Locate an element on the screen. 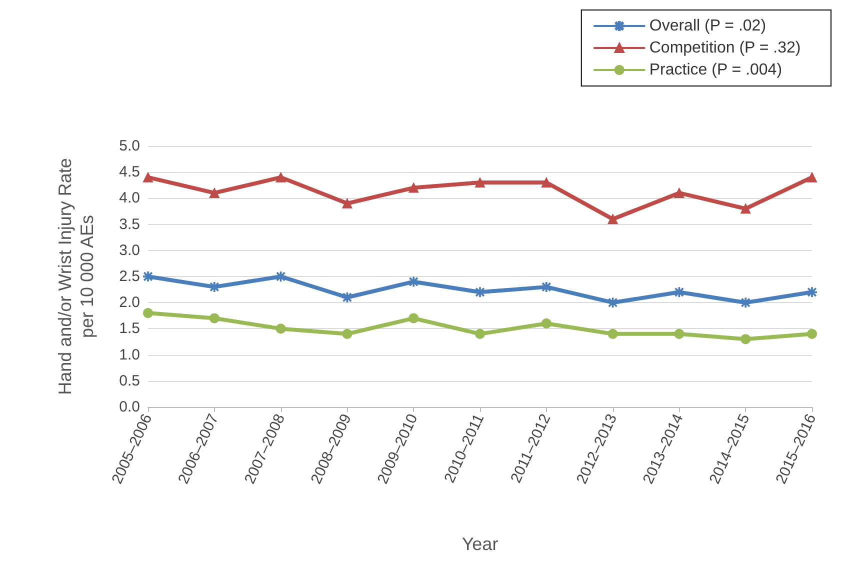 The image size is (849, 571). y-tick-label: 1.5 is located at coordinates (129, 329).